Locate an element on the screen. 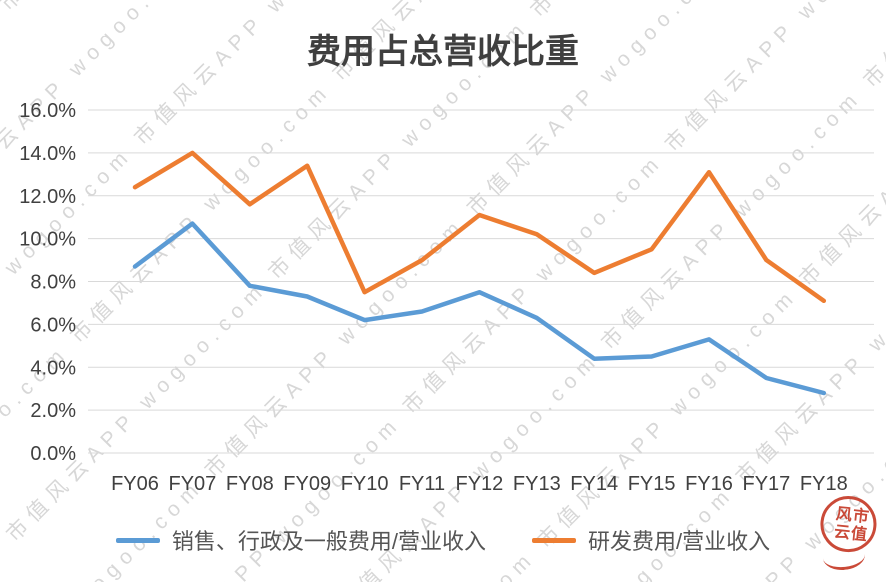 This screenshot has width=886, height=582. legend-item-sga-expense: 销售、行政及一般费用/营业收入 is located at coordinates (300, 540).